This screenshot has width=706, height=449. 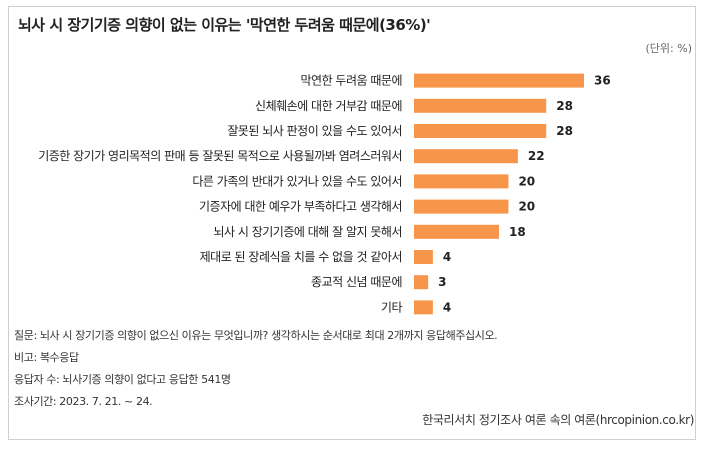 I want to click on category-label: 기증한 장기가 영리목적의 판매 등 잘못된 목적으로 사용될까봐 염려스러워서, so click(x=220, y=156).